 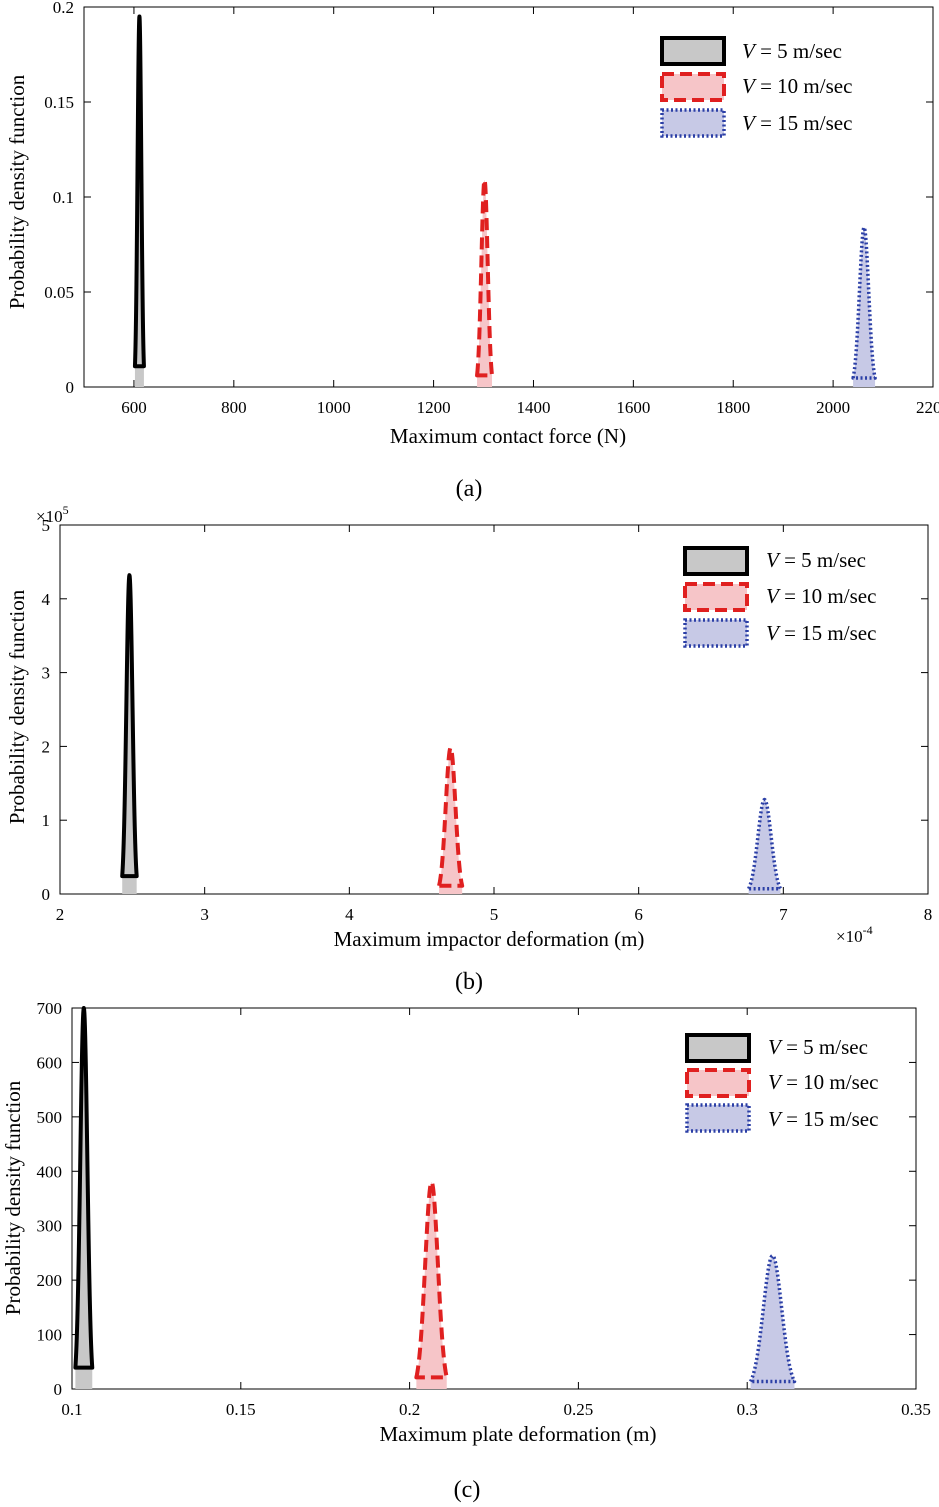 I want to click on panel-caption: (b), so click(x=469, y=982).